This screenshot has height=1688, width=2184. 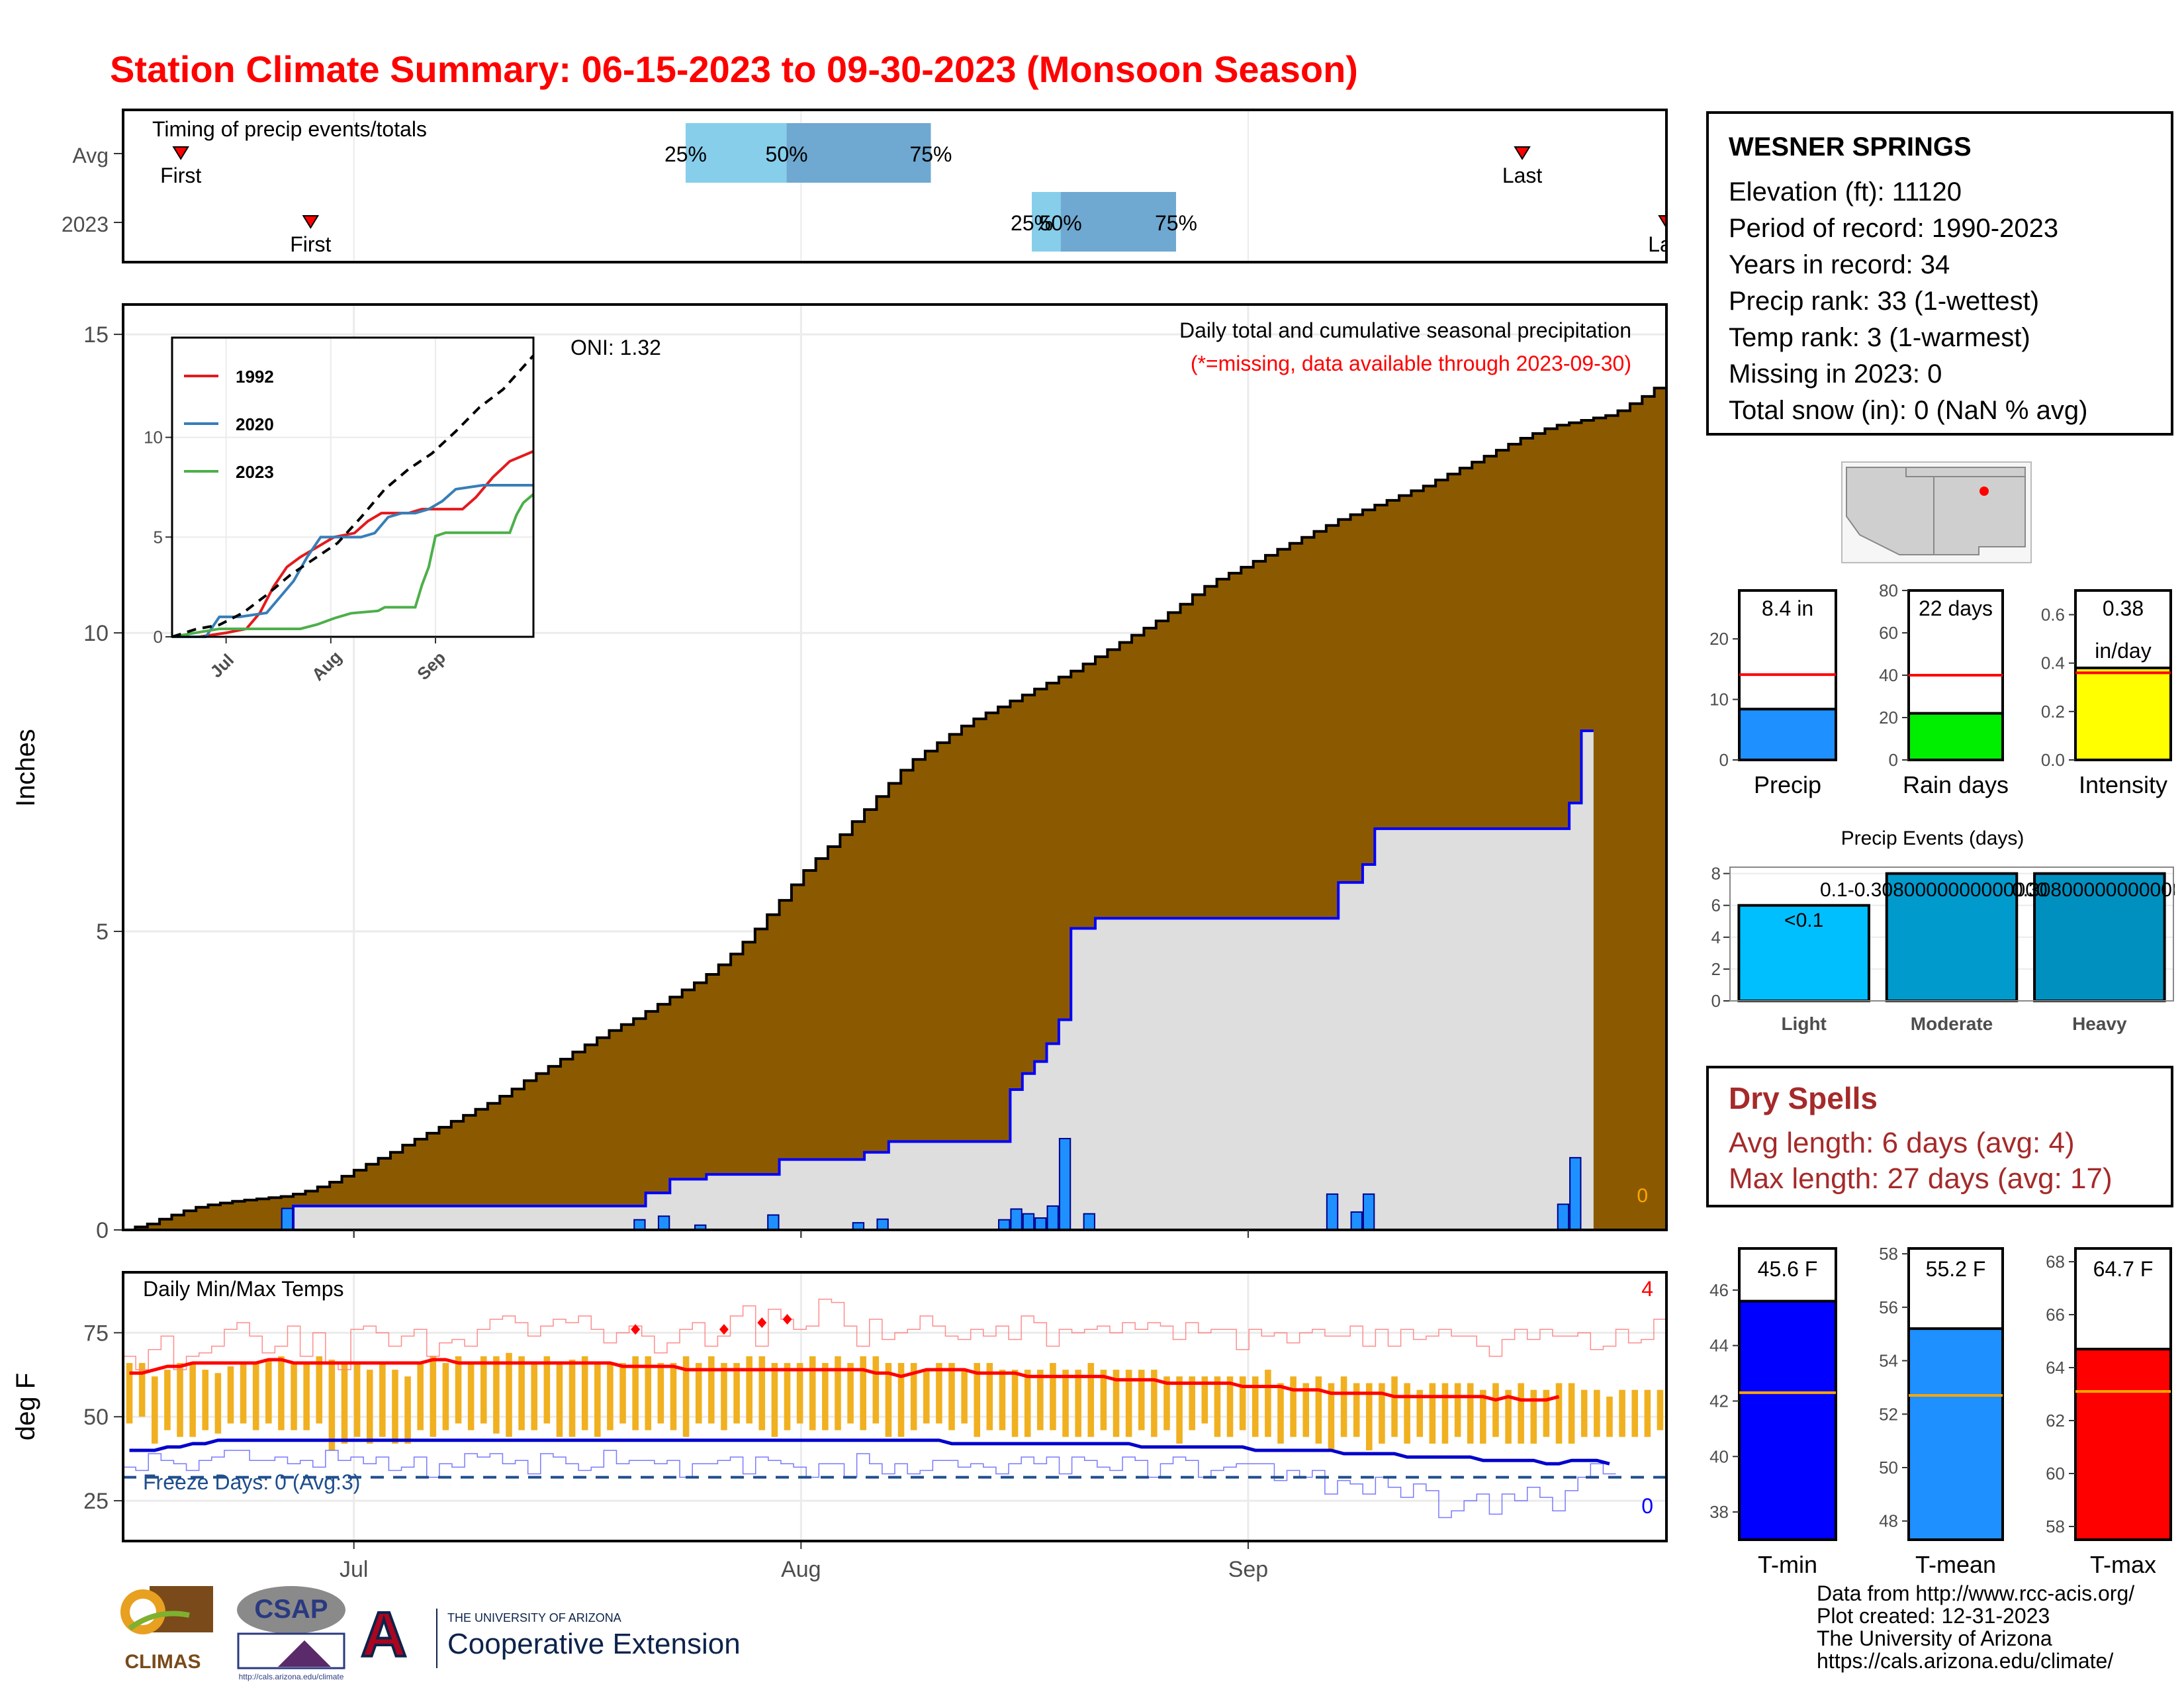 I want to click on inset-frame, so click(x=353, y=487).